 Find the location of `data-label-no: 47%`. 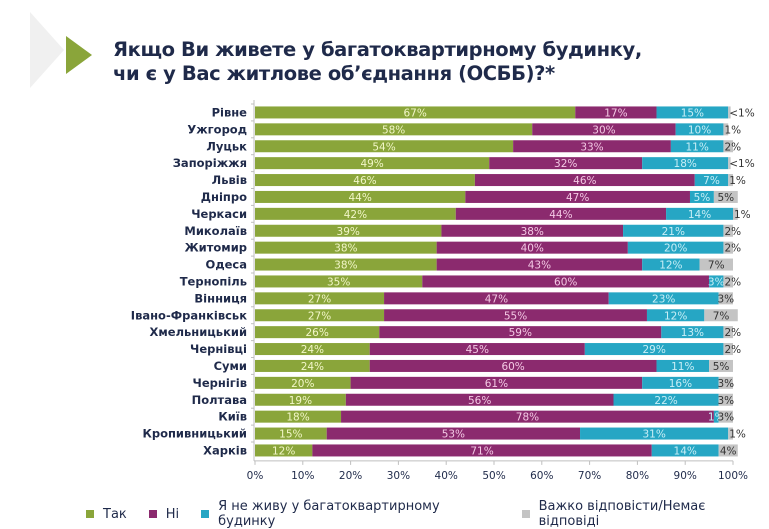

data-label-no: 47% is located at coordinates (496, 299).